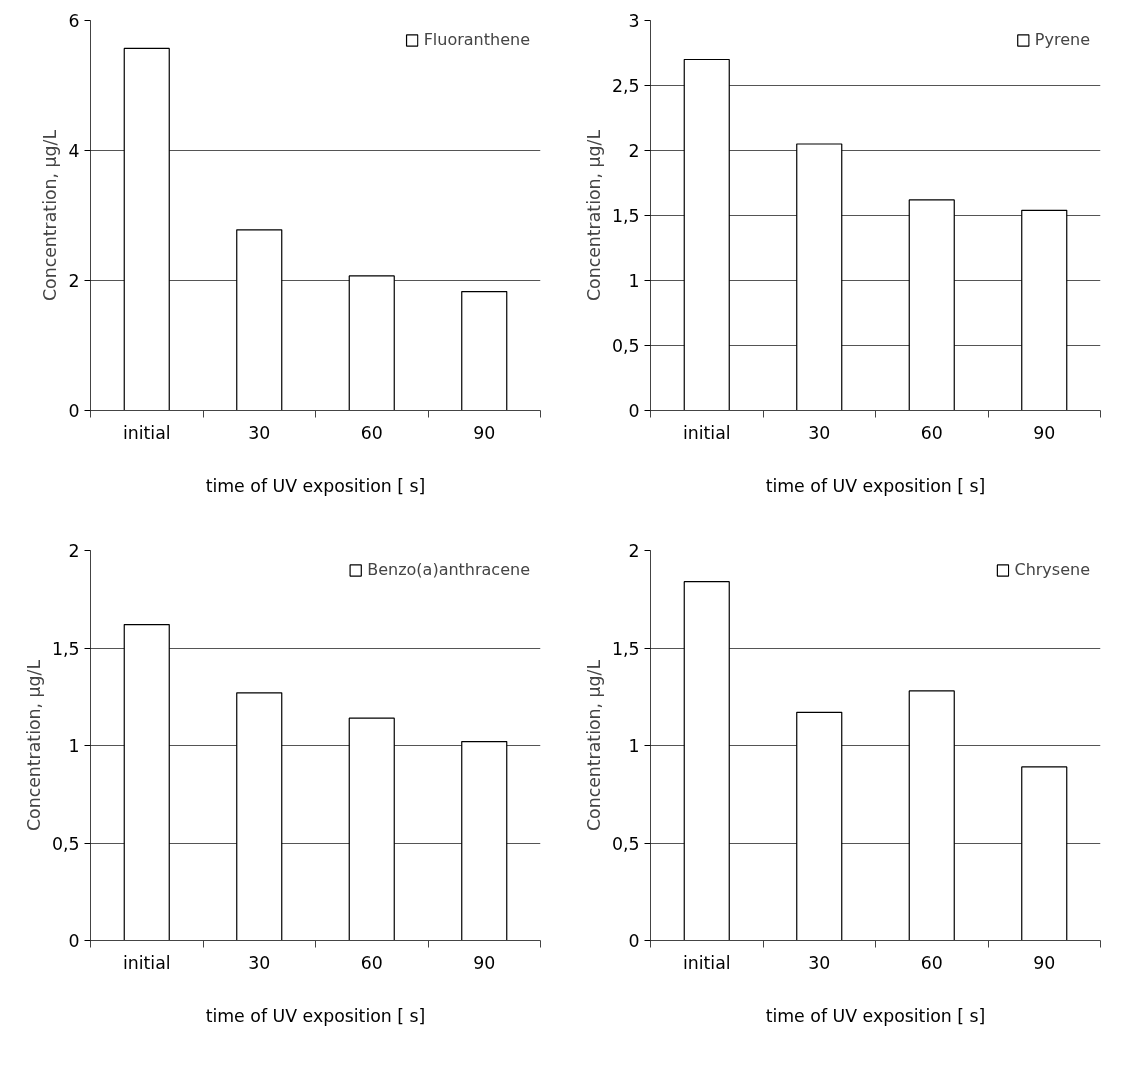  What do you see at coordinates (74, 151) in the screenshot?
I see `y-tick-label: 4` at bounding box center [74, 151].